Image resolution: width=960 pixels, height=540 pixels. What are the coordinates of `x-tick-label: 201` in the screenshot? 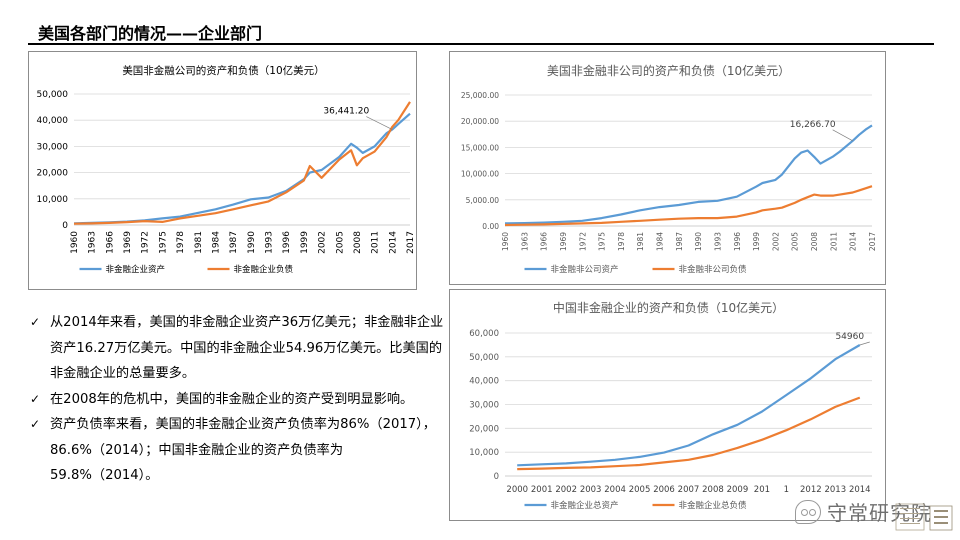 It's located at (762, 490).